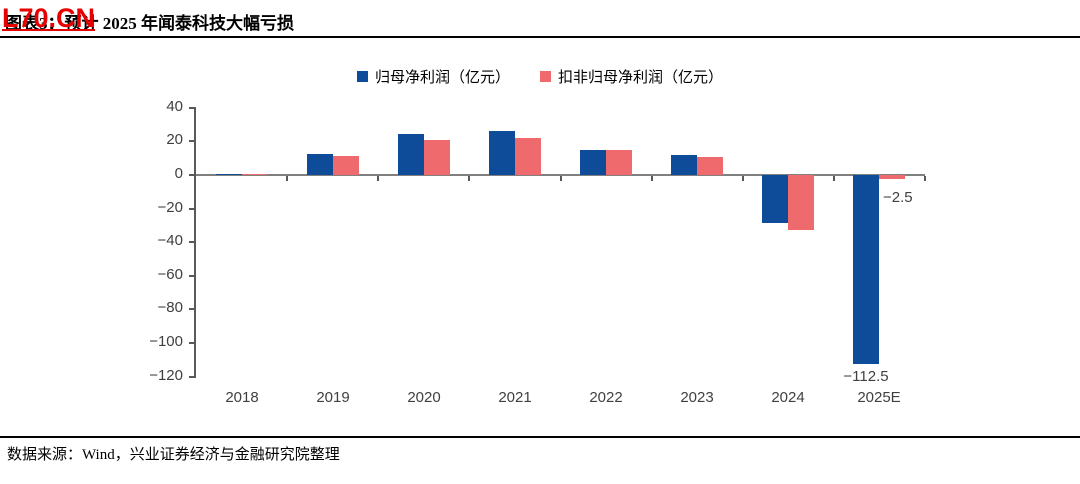 This screenshot has height=484, width=1080. I want to click on x-axis-label: 2025E, so click(879, 397).